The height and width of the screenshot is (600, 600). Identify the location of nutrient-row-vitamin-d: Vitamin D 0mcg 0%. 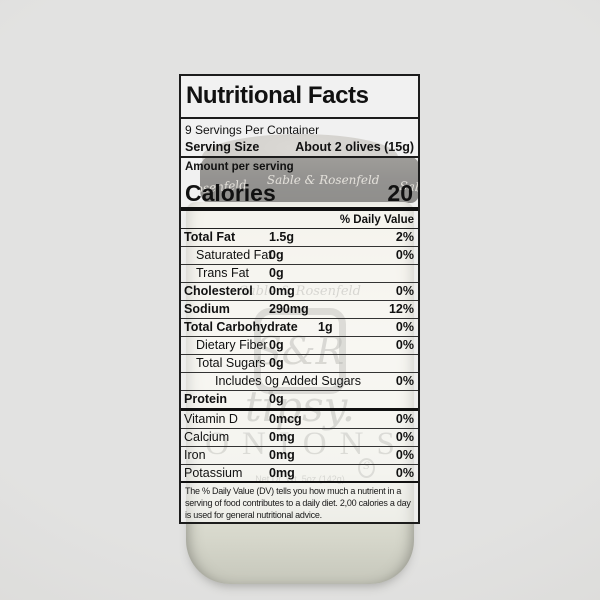
(299, 420).